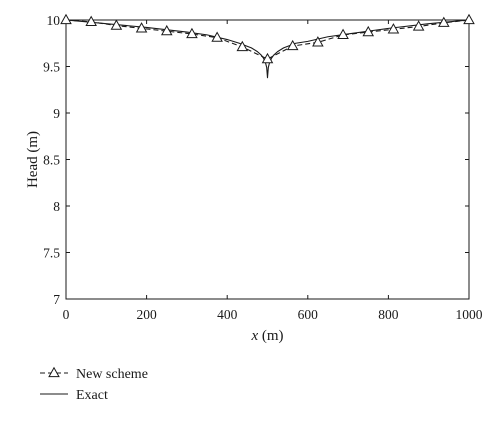 This screenshot has height=421, width=500. What do you see at coordinates (54, 20) in the screenshot?
I see `y-tick-label: 10` at bounding box center [54, 20].